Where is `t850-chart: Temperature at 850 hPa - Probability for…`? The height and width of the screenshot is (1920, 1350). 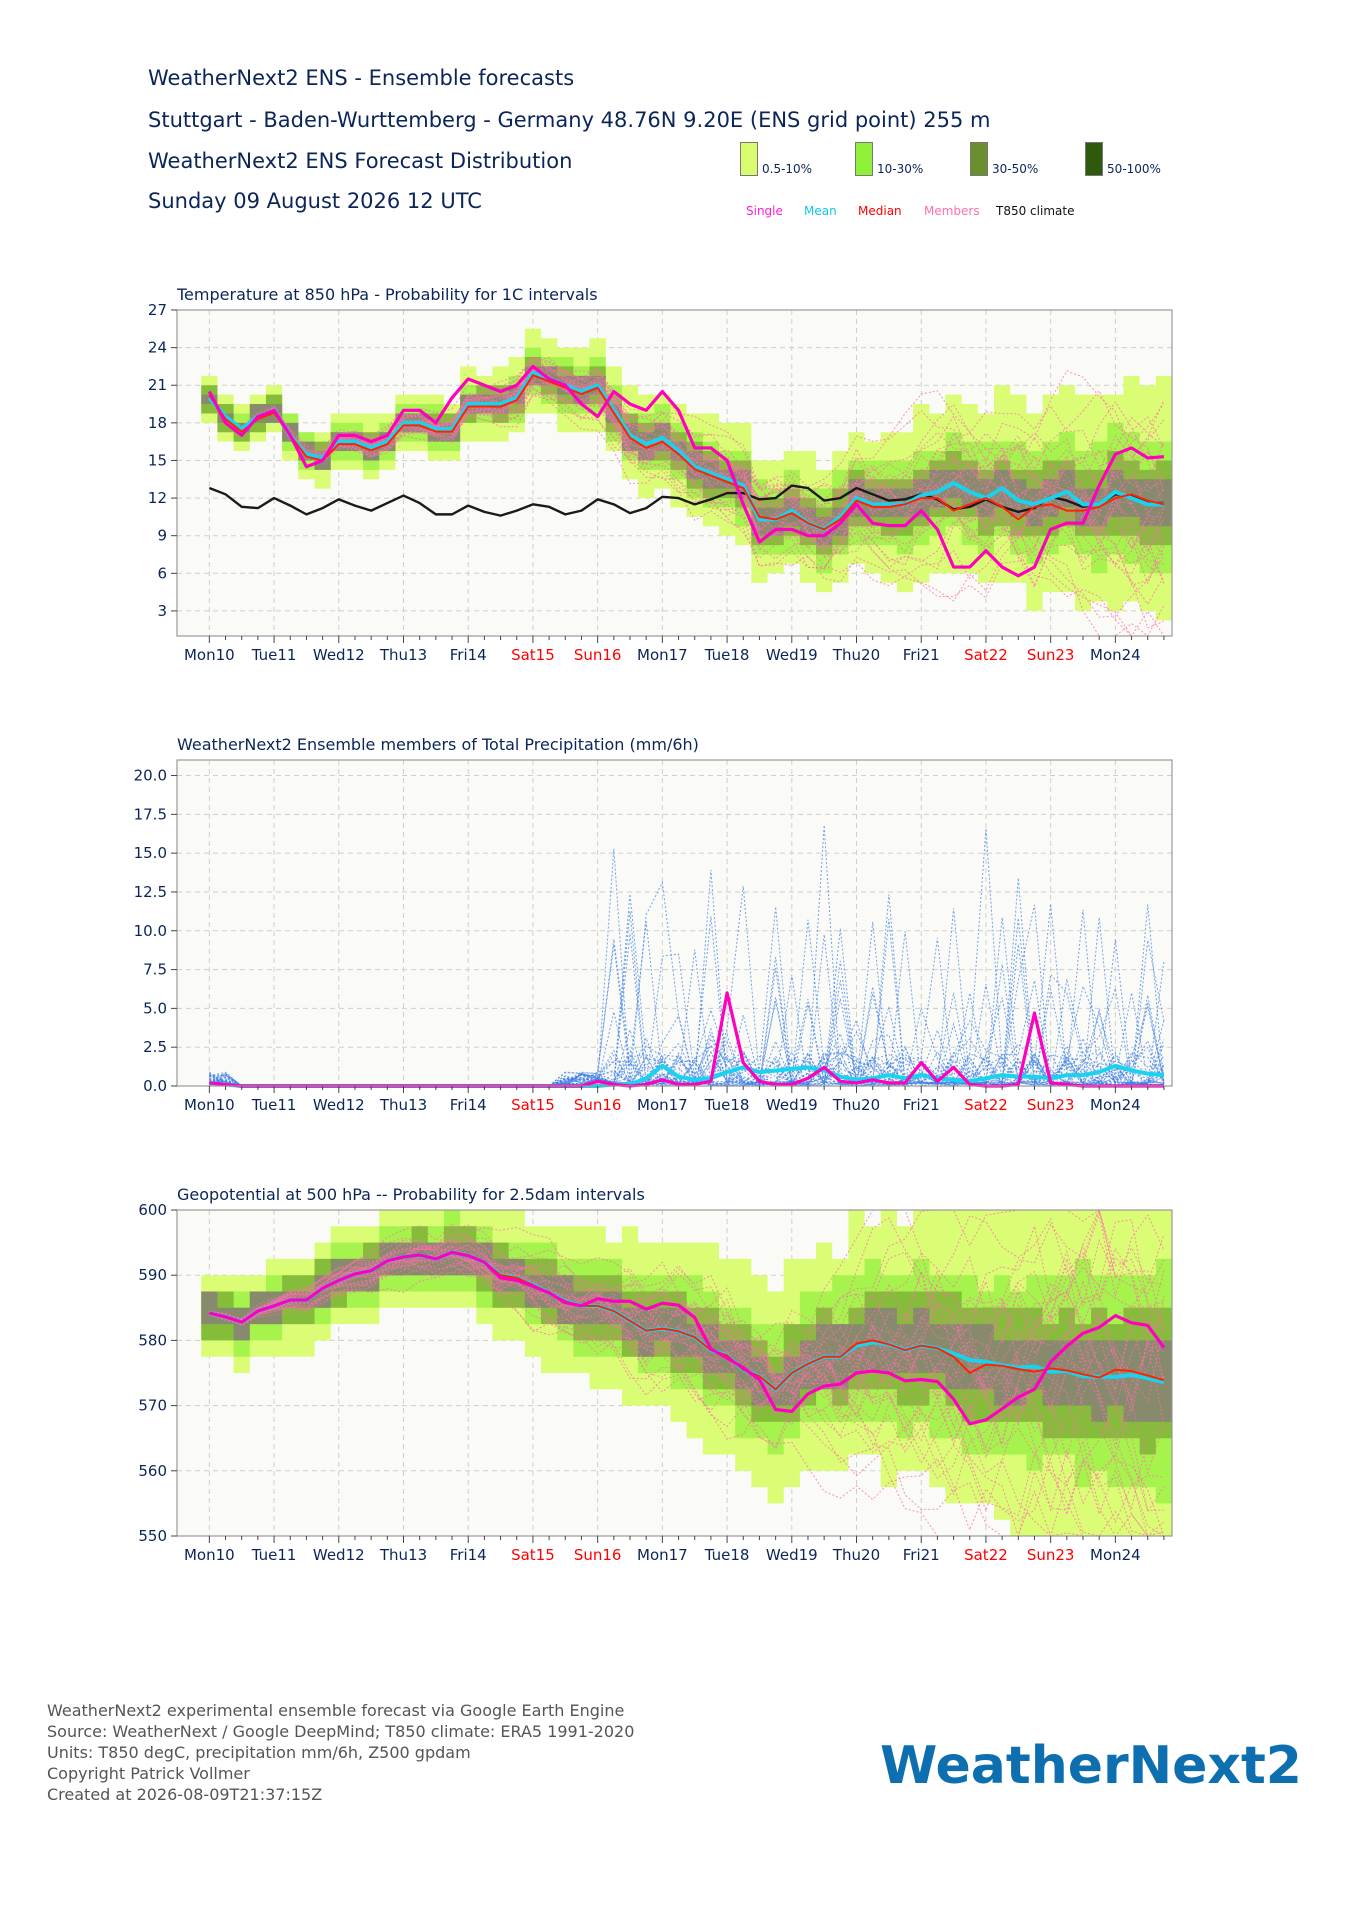 t850-chart: Temperature at 850 hPa - Probability for… is located at coordinates (660, 474).